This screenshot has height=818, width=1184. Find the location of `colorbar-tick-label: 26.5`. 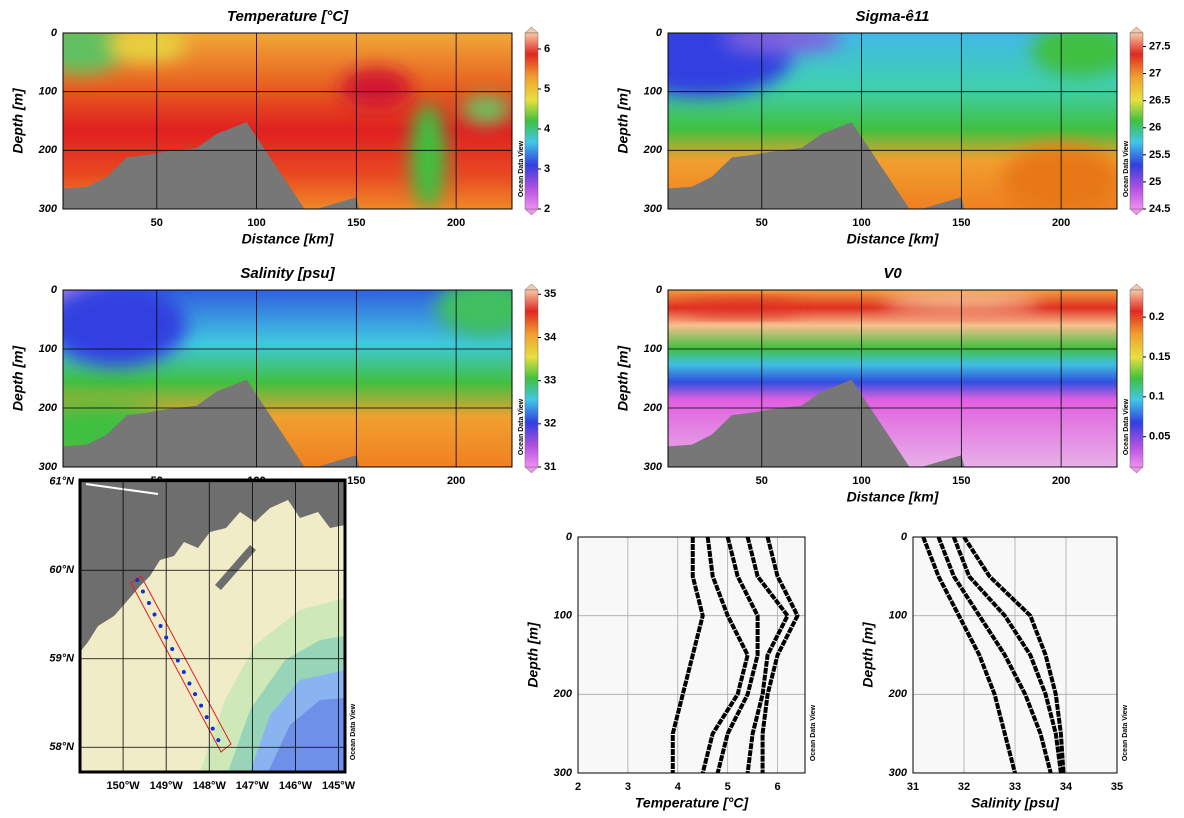

colorbar-tick-label: 26.5 is located at coordinates (1159, 101).